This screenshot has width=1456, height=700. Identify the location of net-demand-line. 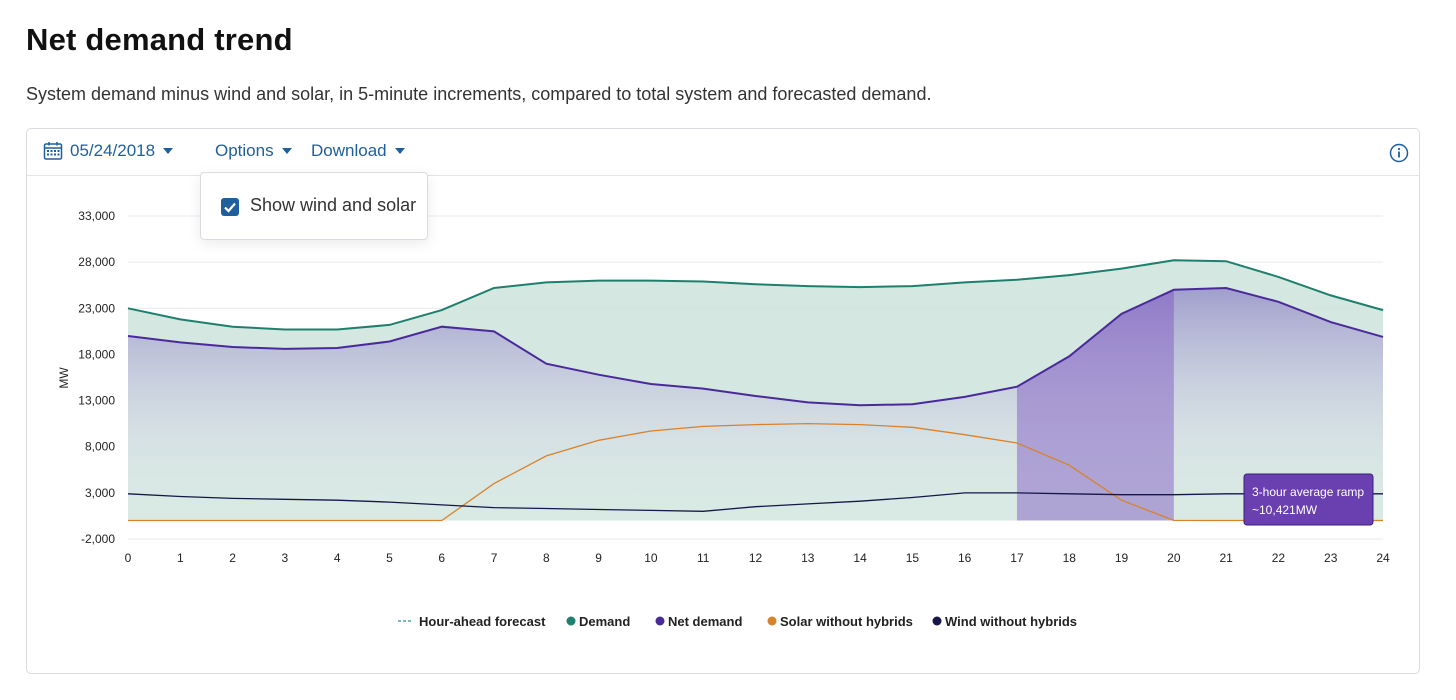
(755, 346).